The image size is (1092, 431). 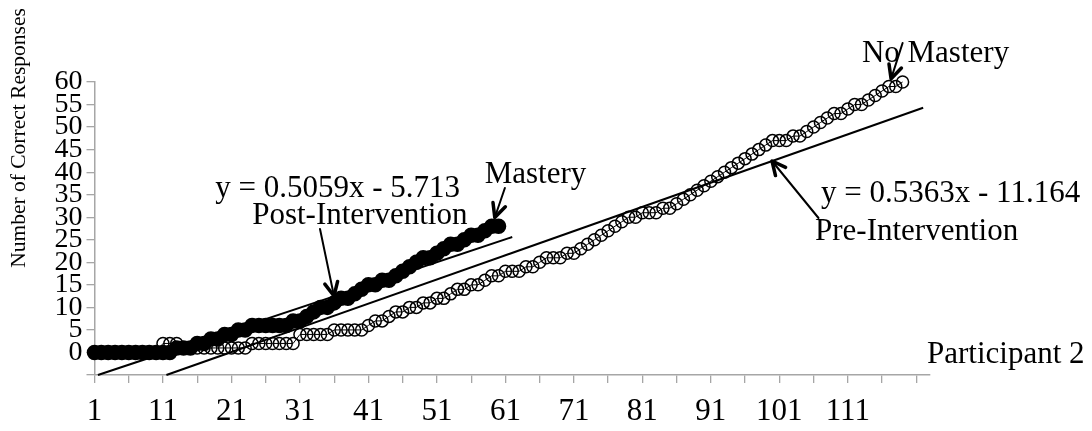 I want to click on annotation: Pre-Intervention, so click(x=916, y=229).